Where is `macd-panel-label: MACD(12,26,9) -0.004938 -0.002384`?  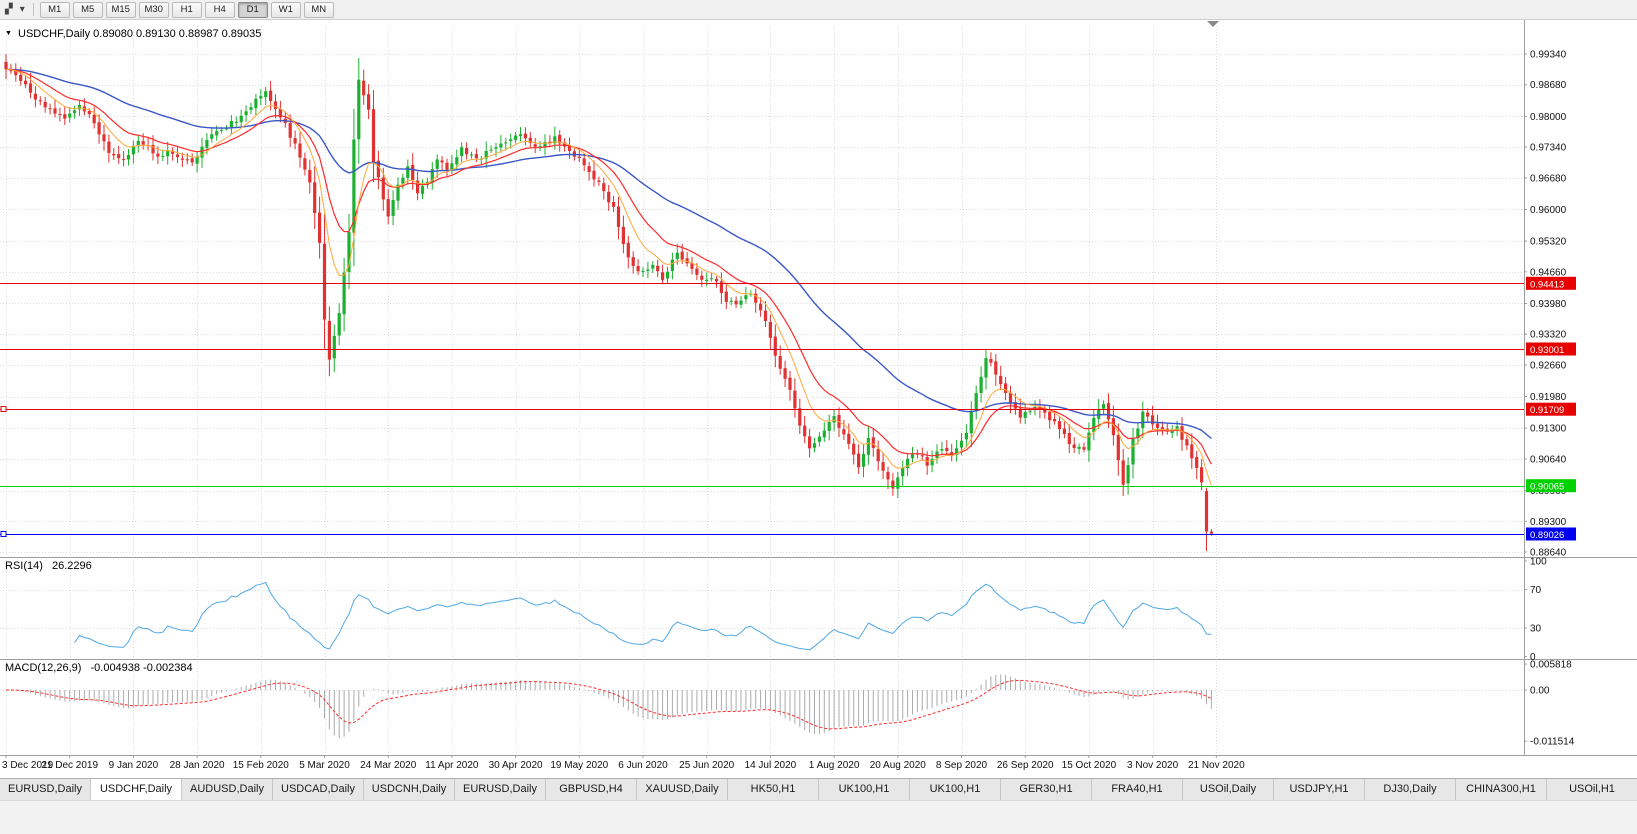 macd-panel-label: MACD(12,26,9) -0.004938 -0.002384 is located at coordinates (99, 668).